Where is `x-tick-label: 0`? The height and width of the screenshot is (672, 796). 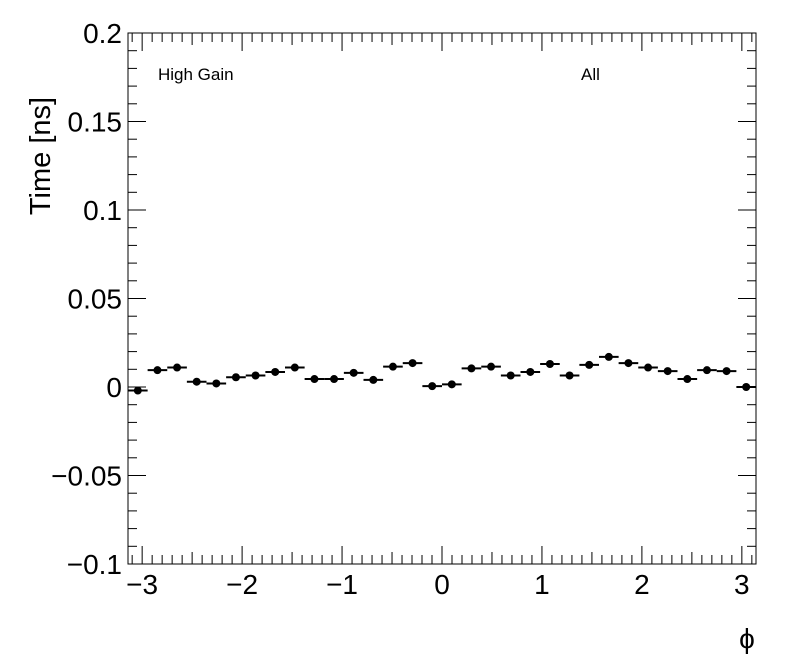 x-tick-label: 0 is located at coordinates (442, 584).